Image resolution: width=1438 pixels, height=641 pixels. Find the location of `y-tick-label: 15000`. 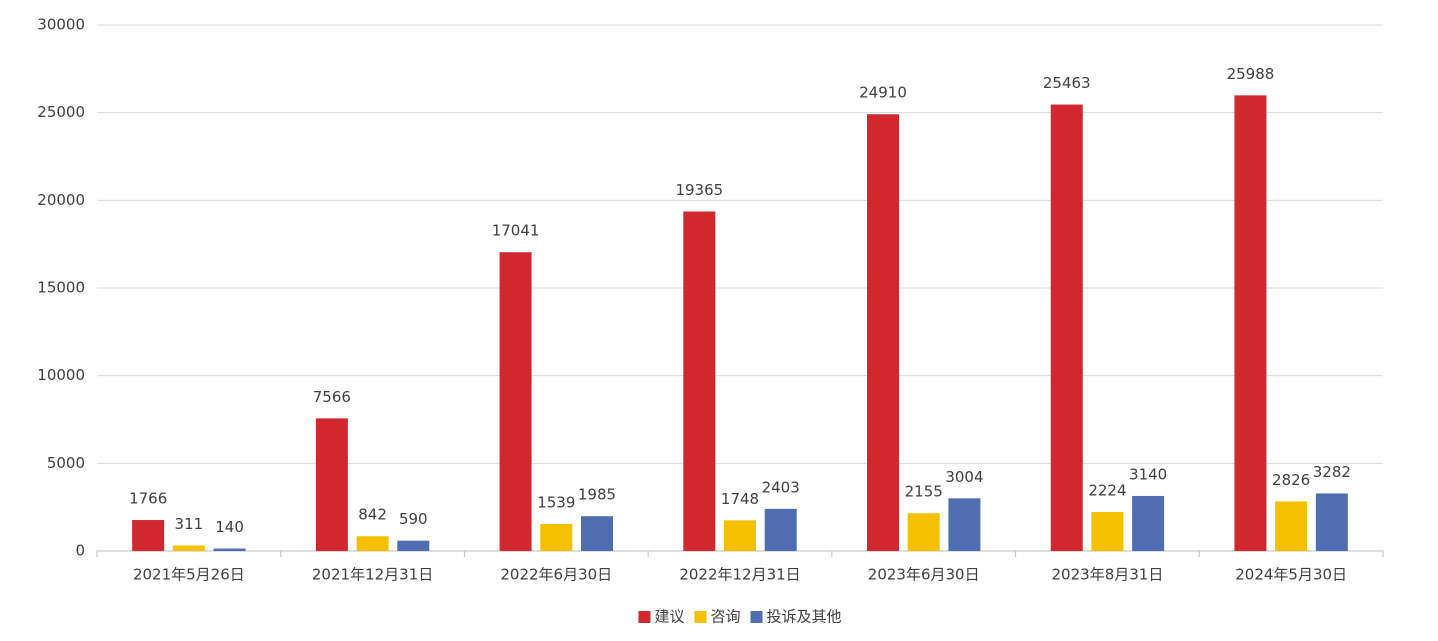

y-tick-label: 15000 is located at coordinates (61, 288).